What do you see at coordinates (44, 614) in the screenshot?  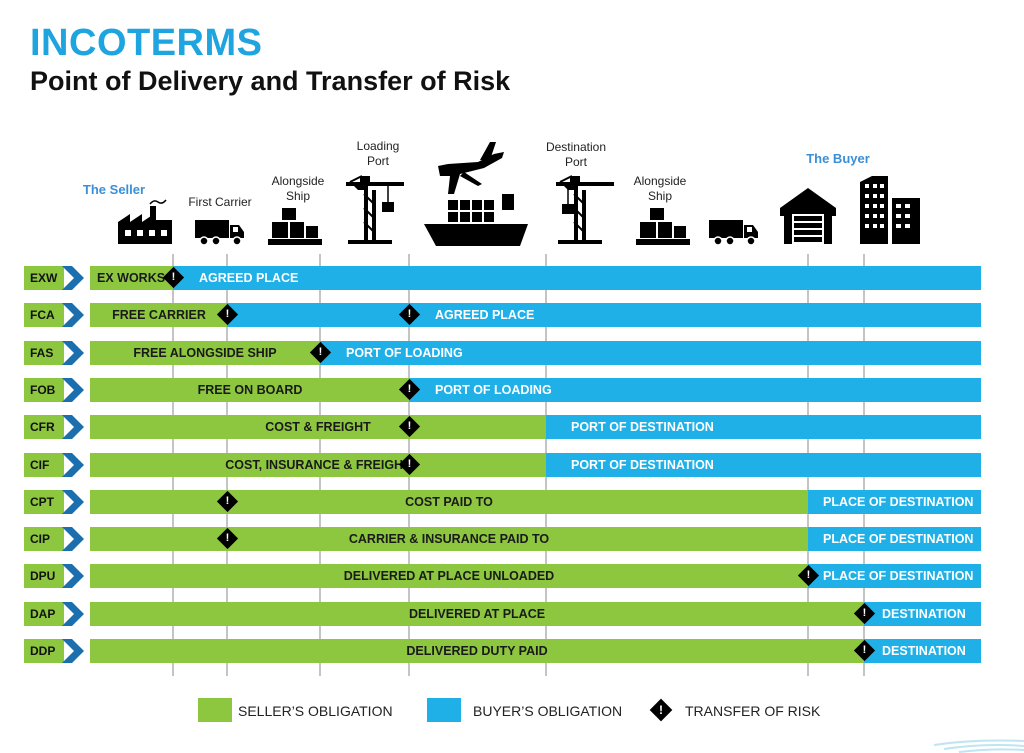 I see `incoterm-code: DAP` at bounding box center [44, 614].